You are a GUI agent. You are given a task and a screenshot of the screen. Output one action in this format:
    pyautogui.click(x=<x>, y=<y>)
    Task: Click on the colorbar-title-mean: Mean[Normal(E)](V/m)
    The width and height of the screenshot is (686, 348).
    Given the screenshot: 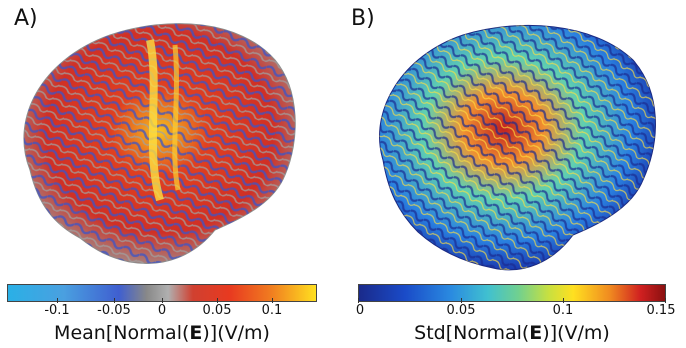 What is the action you would take?
    pyautogui.click(x=162, y=333)
    